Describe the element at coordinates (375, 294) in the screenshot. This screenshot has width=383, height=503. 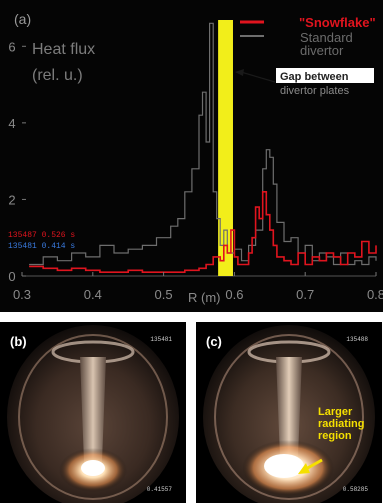
I see `x-tick-label: 0.8` at that location.